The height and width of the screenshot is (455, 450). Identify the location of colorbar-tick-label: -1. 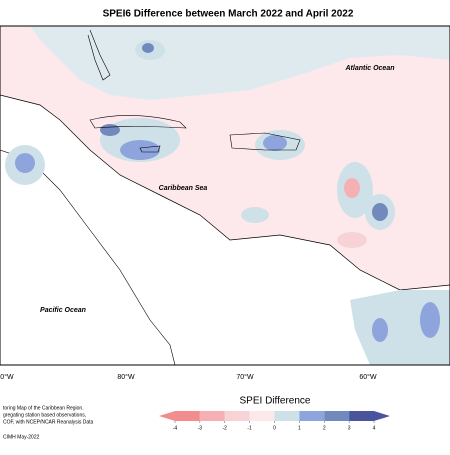
(249, 428).